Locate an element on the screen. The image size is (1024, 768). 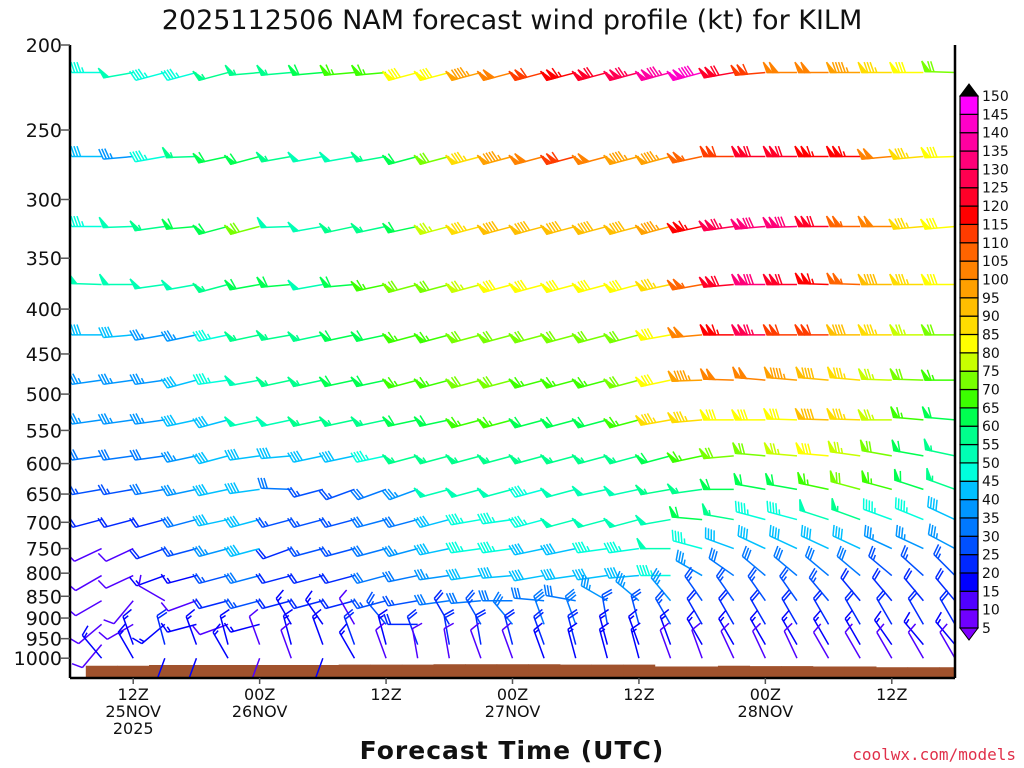
ground-segment is located at coordinates (323, 671).